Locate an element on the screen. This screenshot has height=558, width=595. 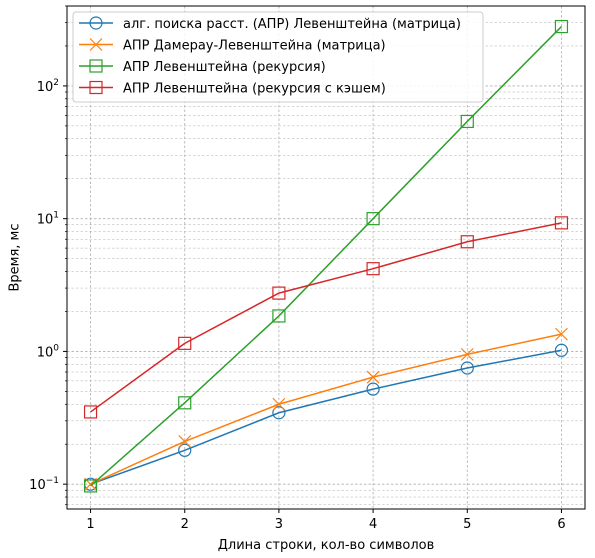
x-tick-label: 4 is located at coordinates (373, 524).